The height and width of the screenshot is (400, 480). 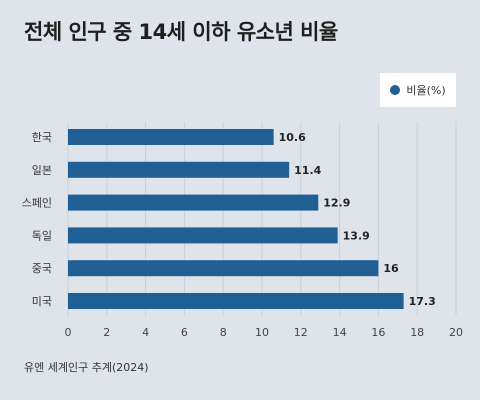 I want to click on x-tick-label: 0, so click(x=68, y=332).